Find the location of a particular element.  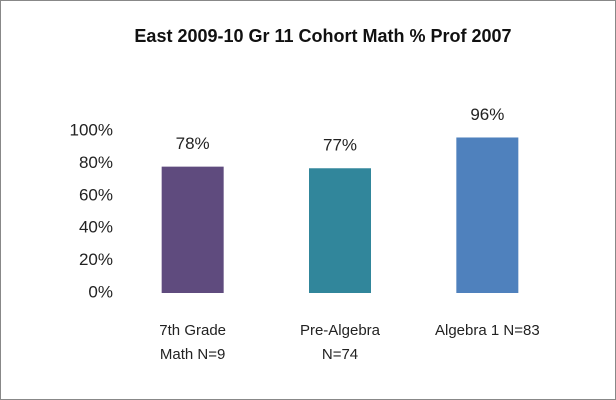

y-tick-label: 20% is located at coordinates (96, 259).